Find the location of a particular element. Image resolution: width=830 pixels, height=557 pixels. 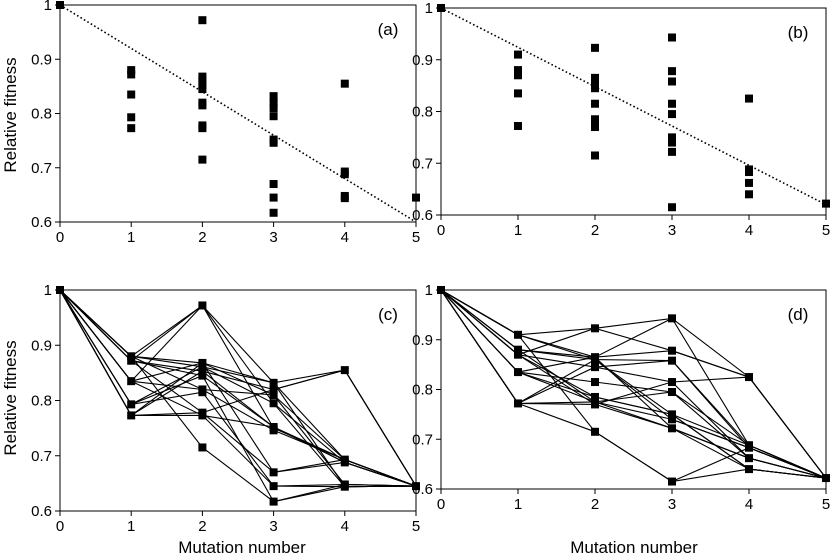

x-tick-label: 4 is located at coordinates (345, 526).